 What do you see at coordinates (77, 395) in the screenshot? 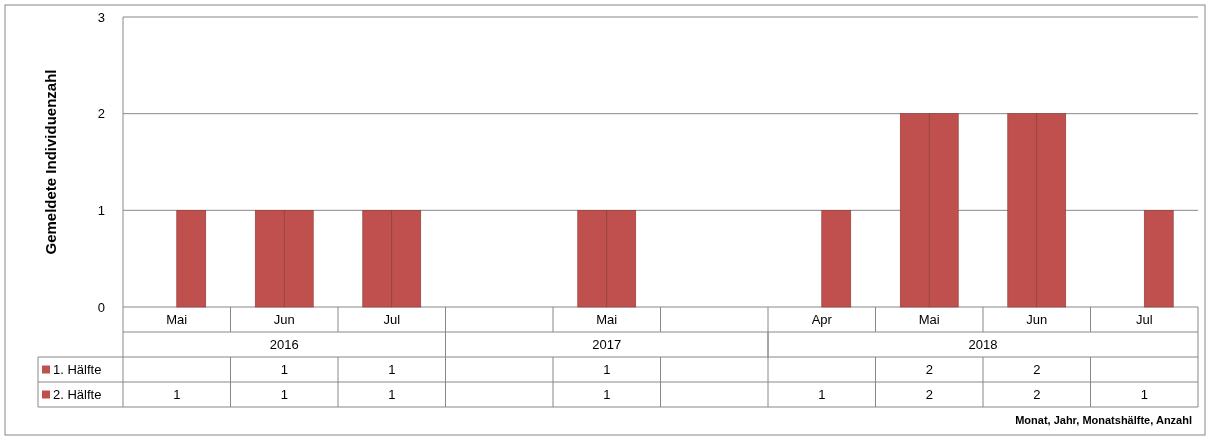
I see `legend-label: 2. Hälfte` at bounding box center [77, 395].